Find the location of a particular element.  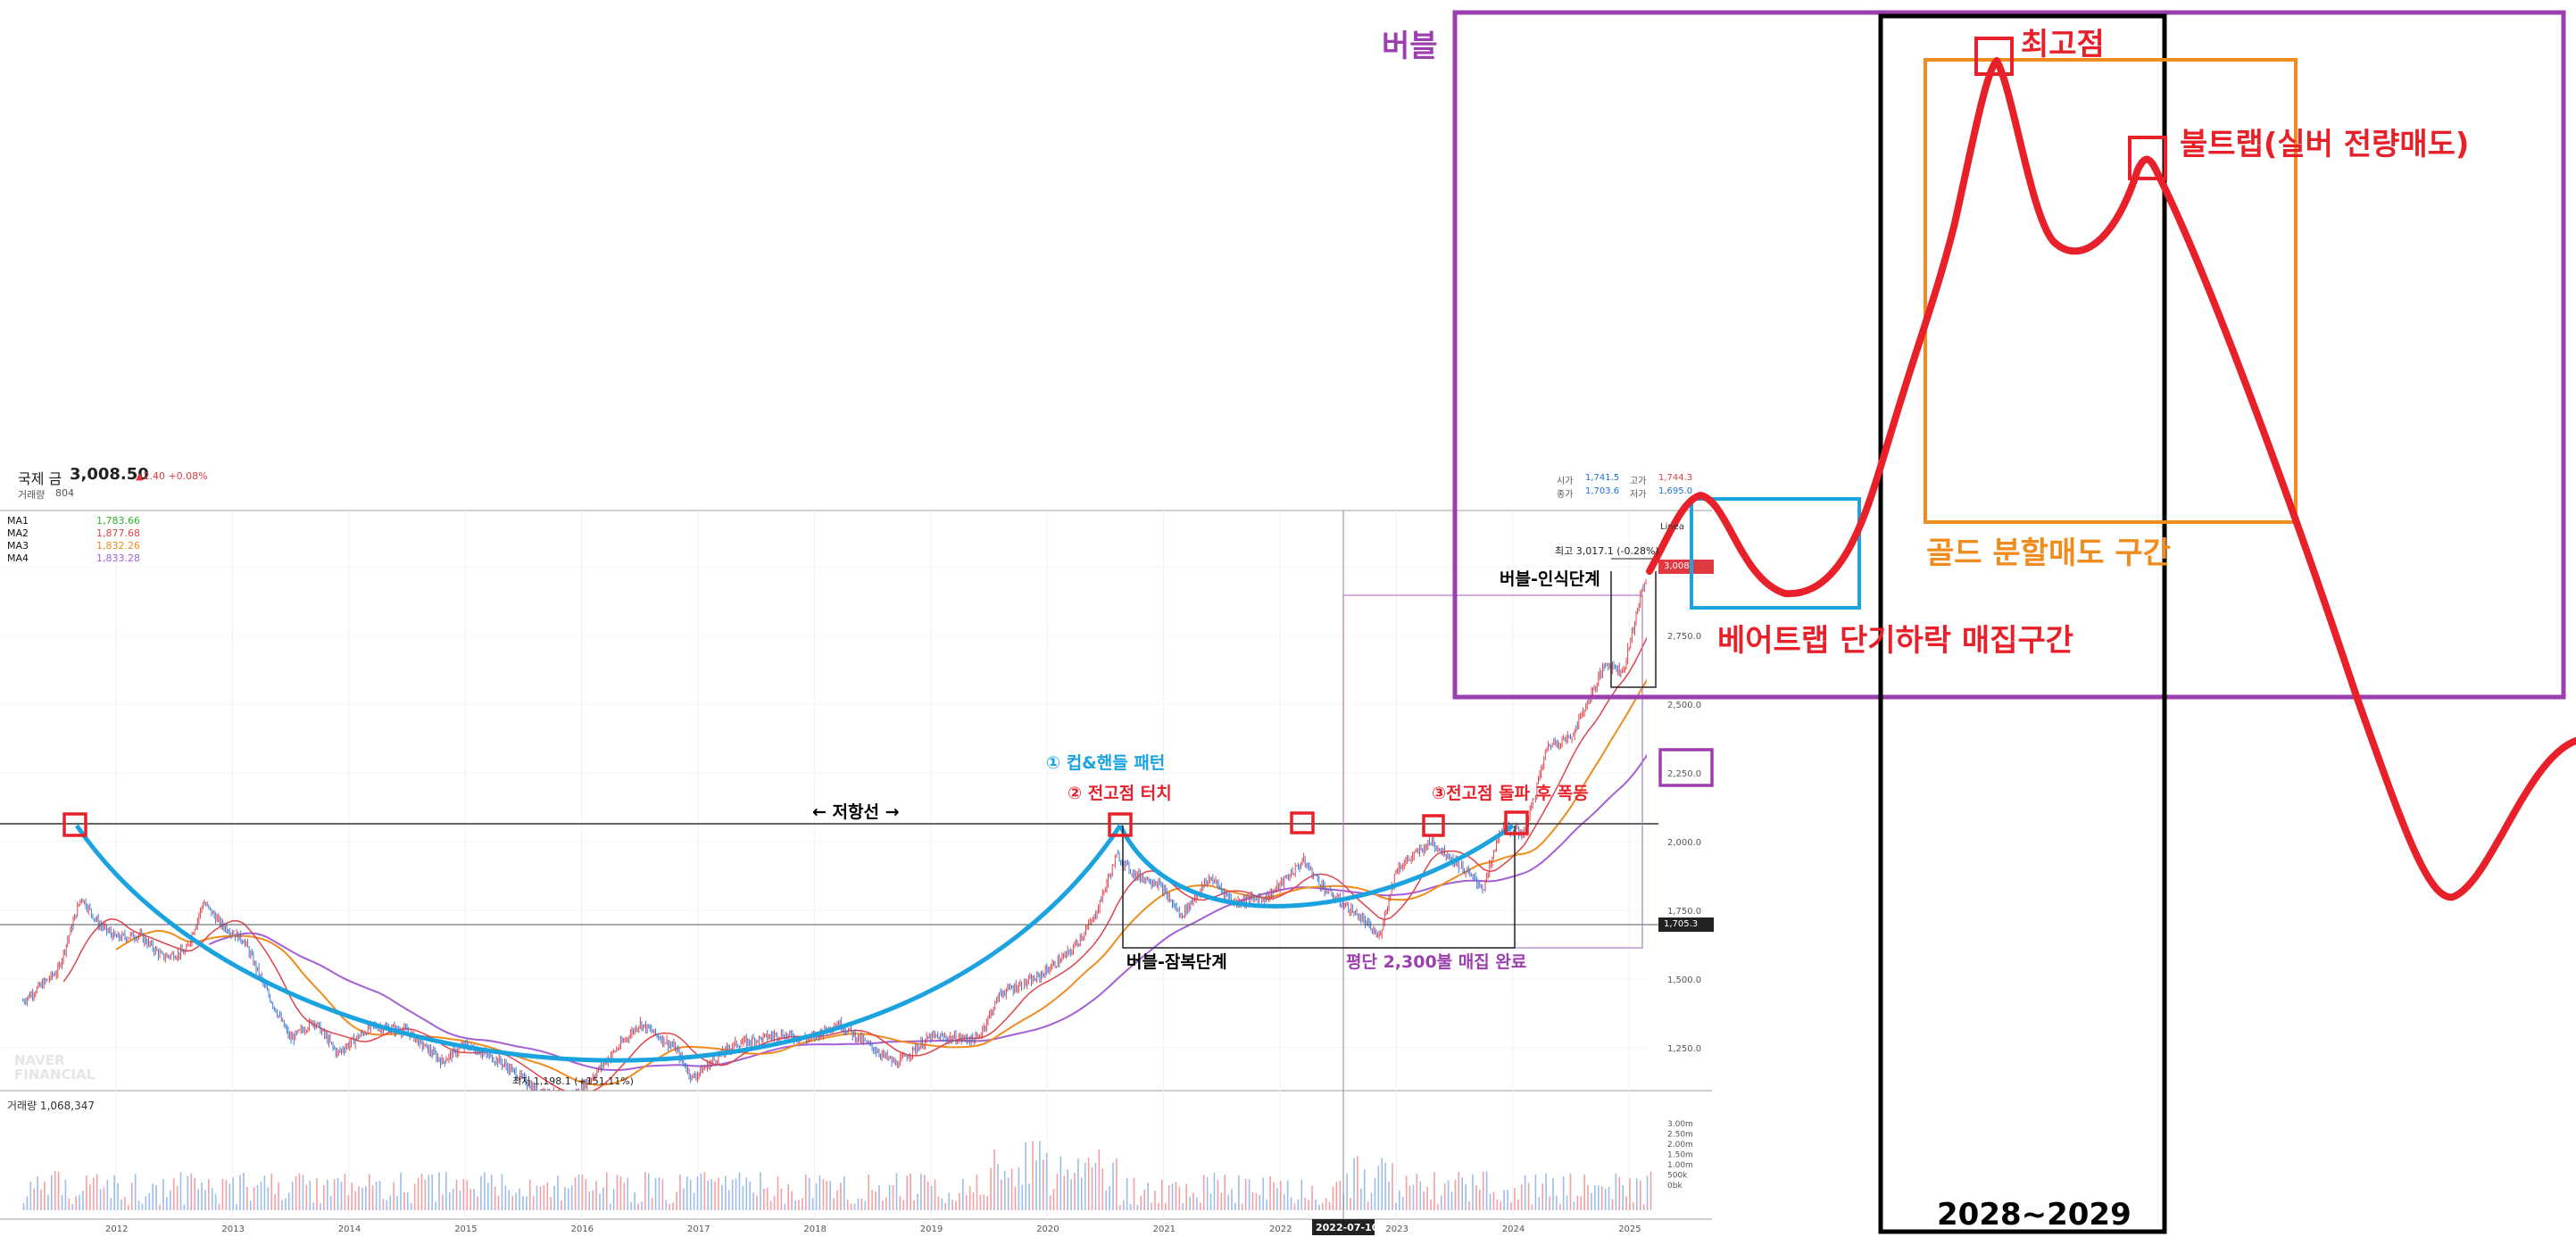

volume-tick-label: 1.50m is located at coordinates (1680, 1155).